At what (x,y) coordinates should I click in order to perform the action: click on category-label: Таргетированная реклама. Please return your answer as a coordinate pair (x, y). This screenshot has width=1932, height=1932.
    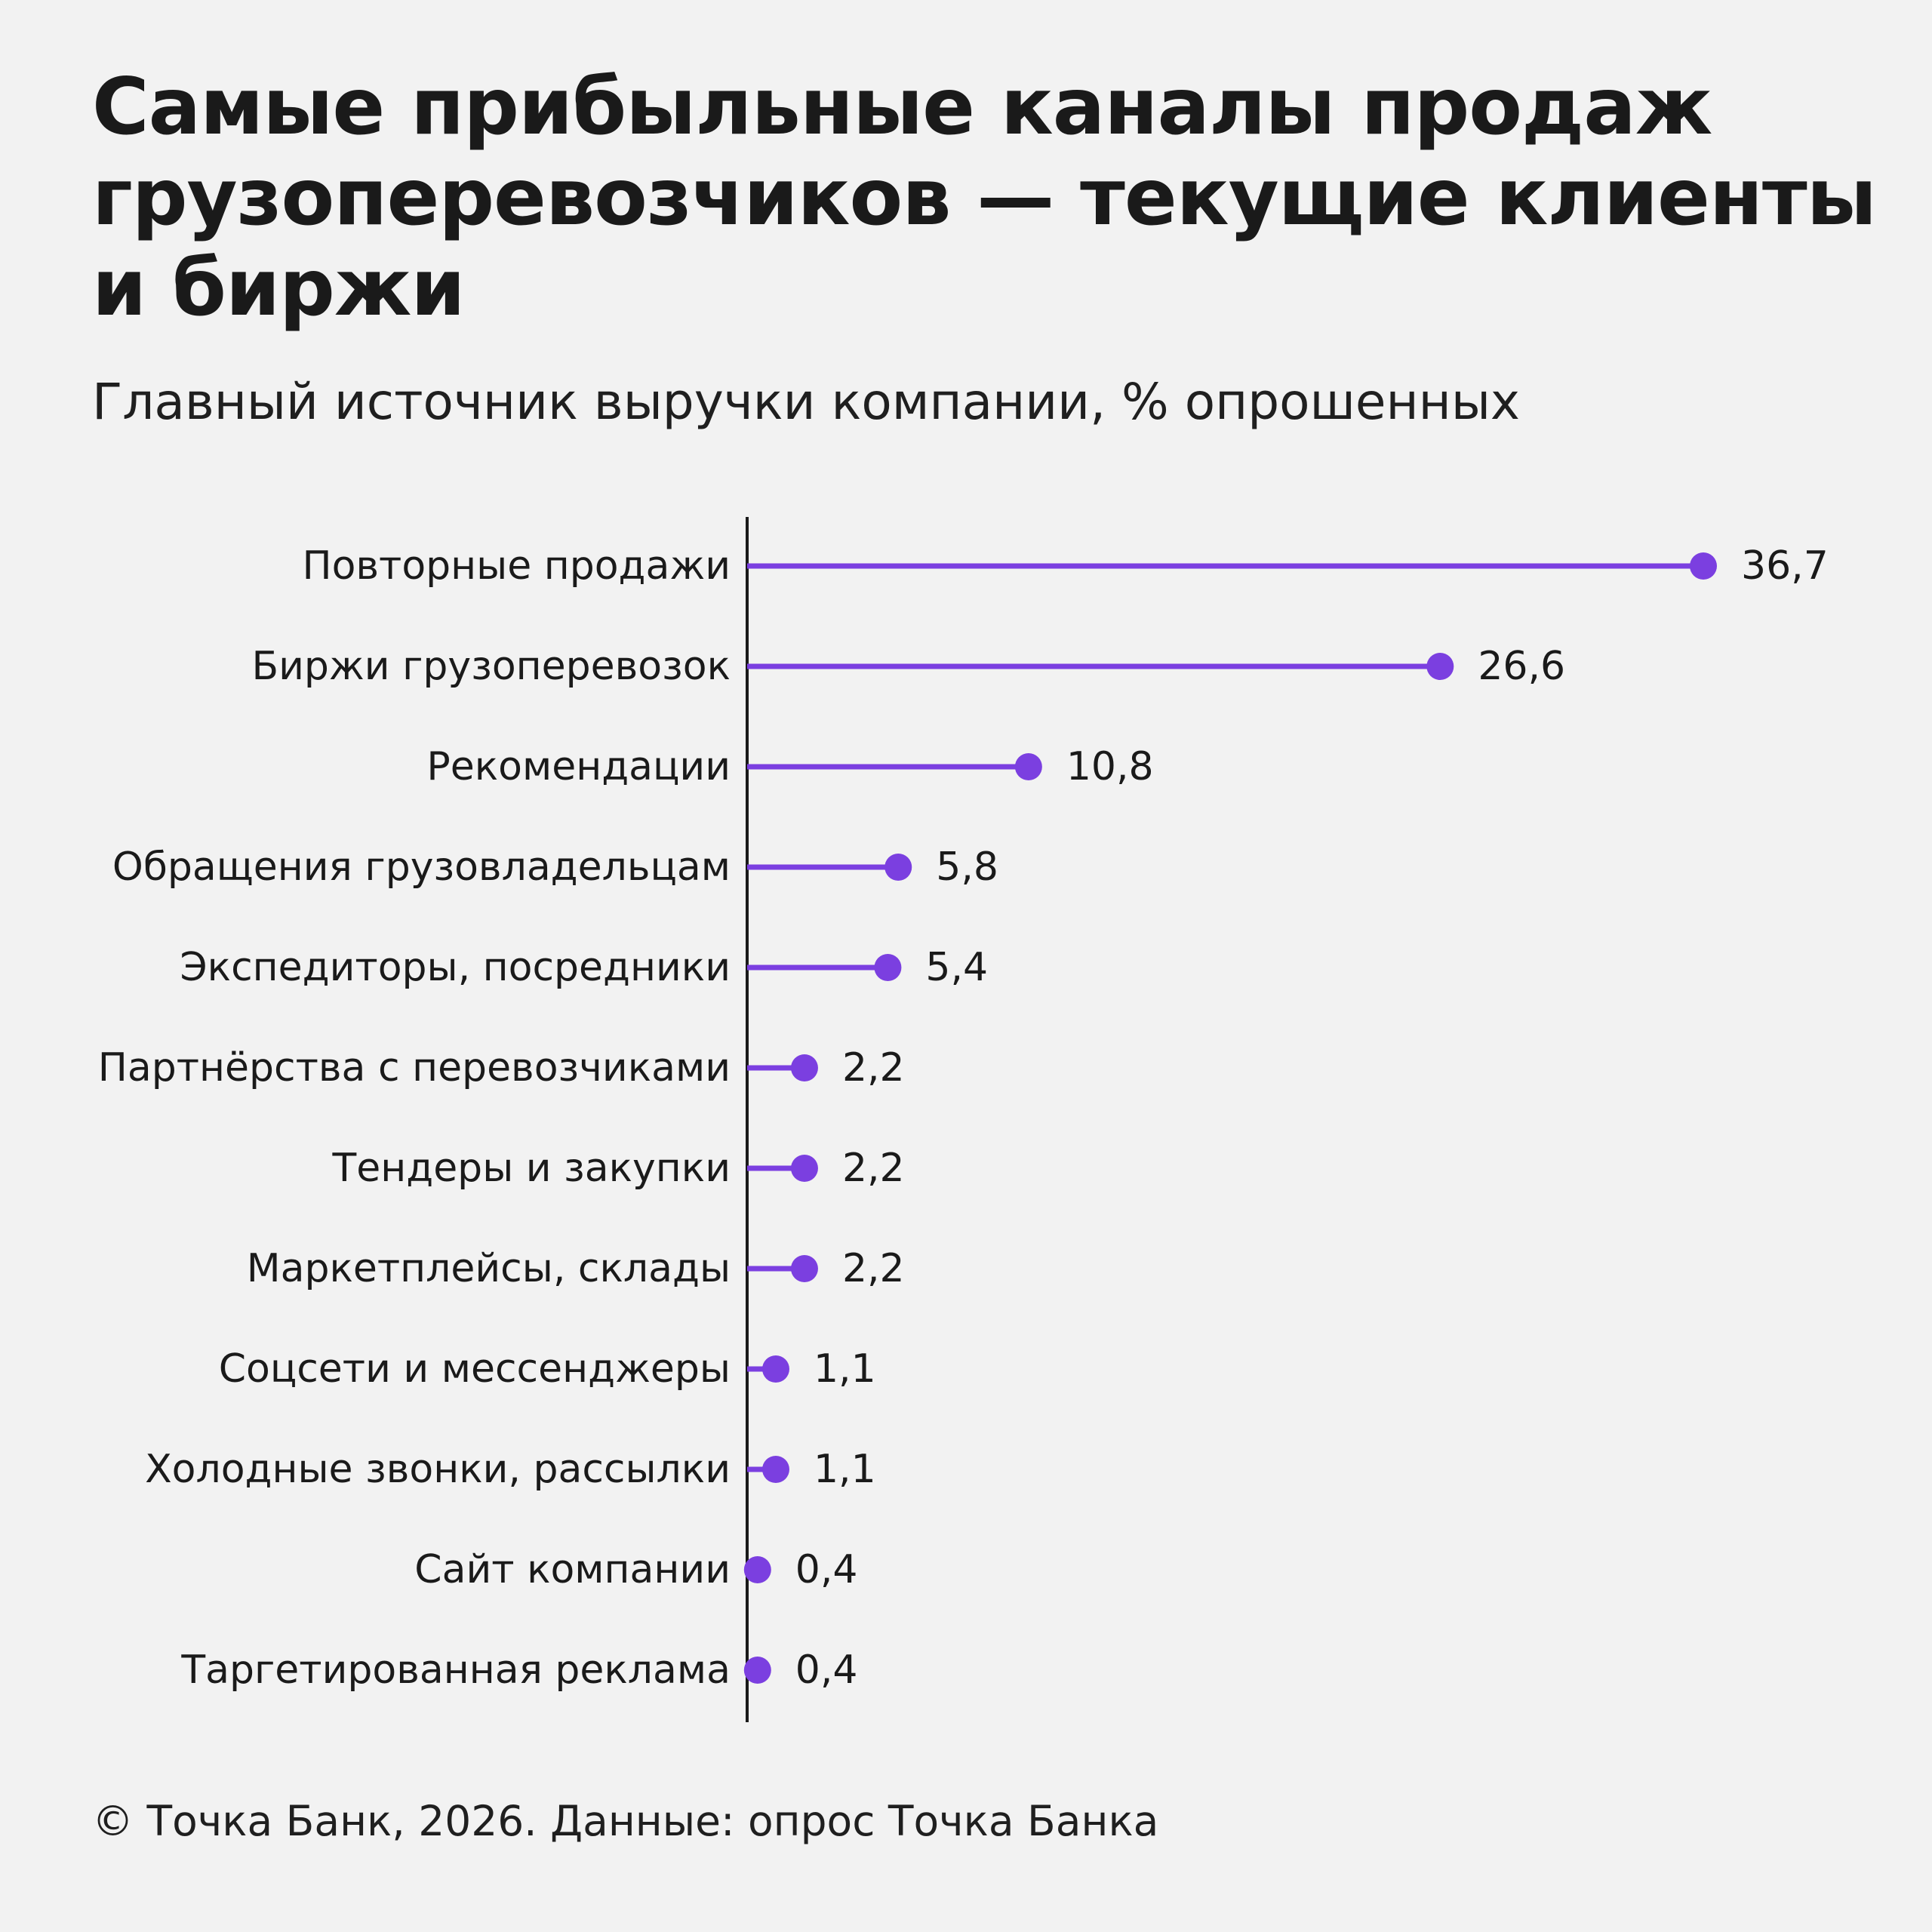
    Looking at the image, I should click on (455, 1670).